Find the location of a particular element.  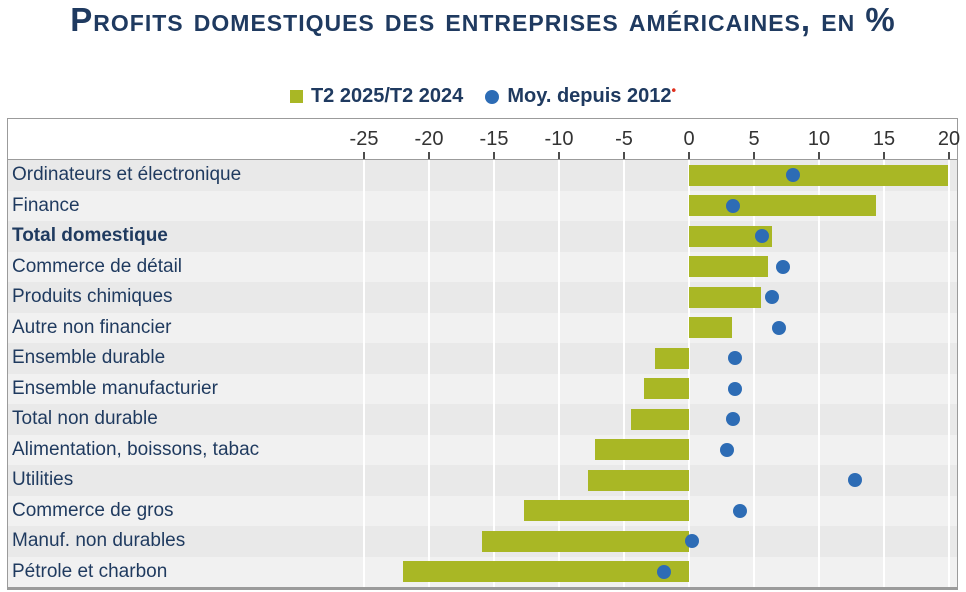

legend-bar-swatch-icon is located at coordinates (296, 96).